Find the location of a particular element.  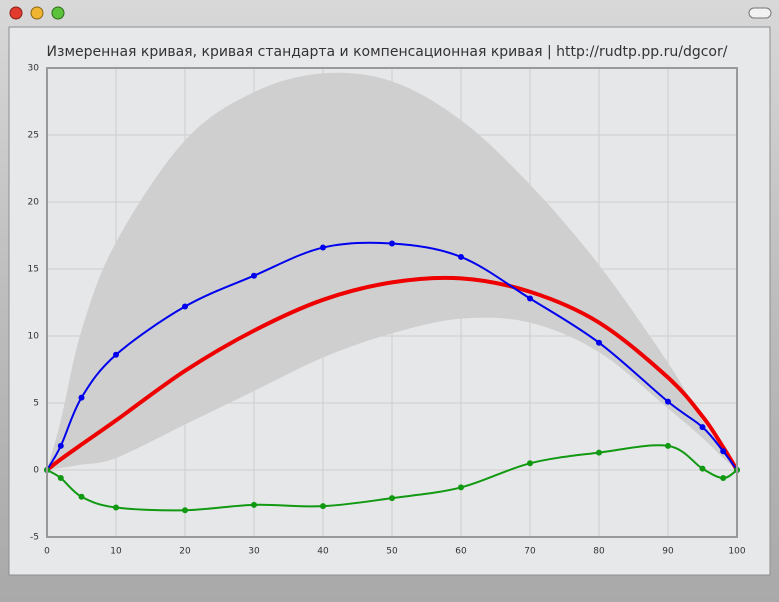

minimize-button is located at coordinates (37, 13).